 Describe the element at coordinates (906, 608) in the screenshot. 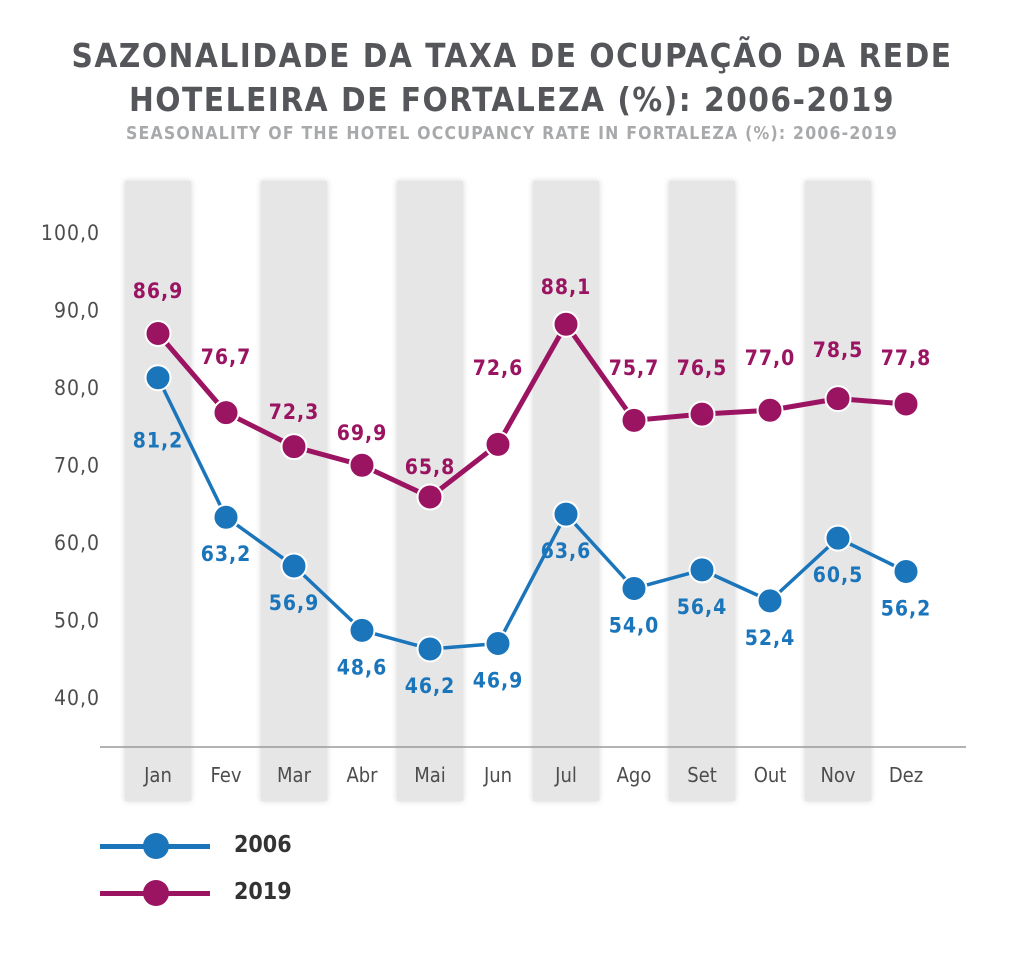

I see `data-label-2006: 56,2` at that location.